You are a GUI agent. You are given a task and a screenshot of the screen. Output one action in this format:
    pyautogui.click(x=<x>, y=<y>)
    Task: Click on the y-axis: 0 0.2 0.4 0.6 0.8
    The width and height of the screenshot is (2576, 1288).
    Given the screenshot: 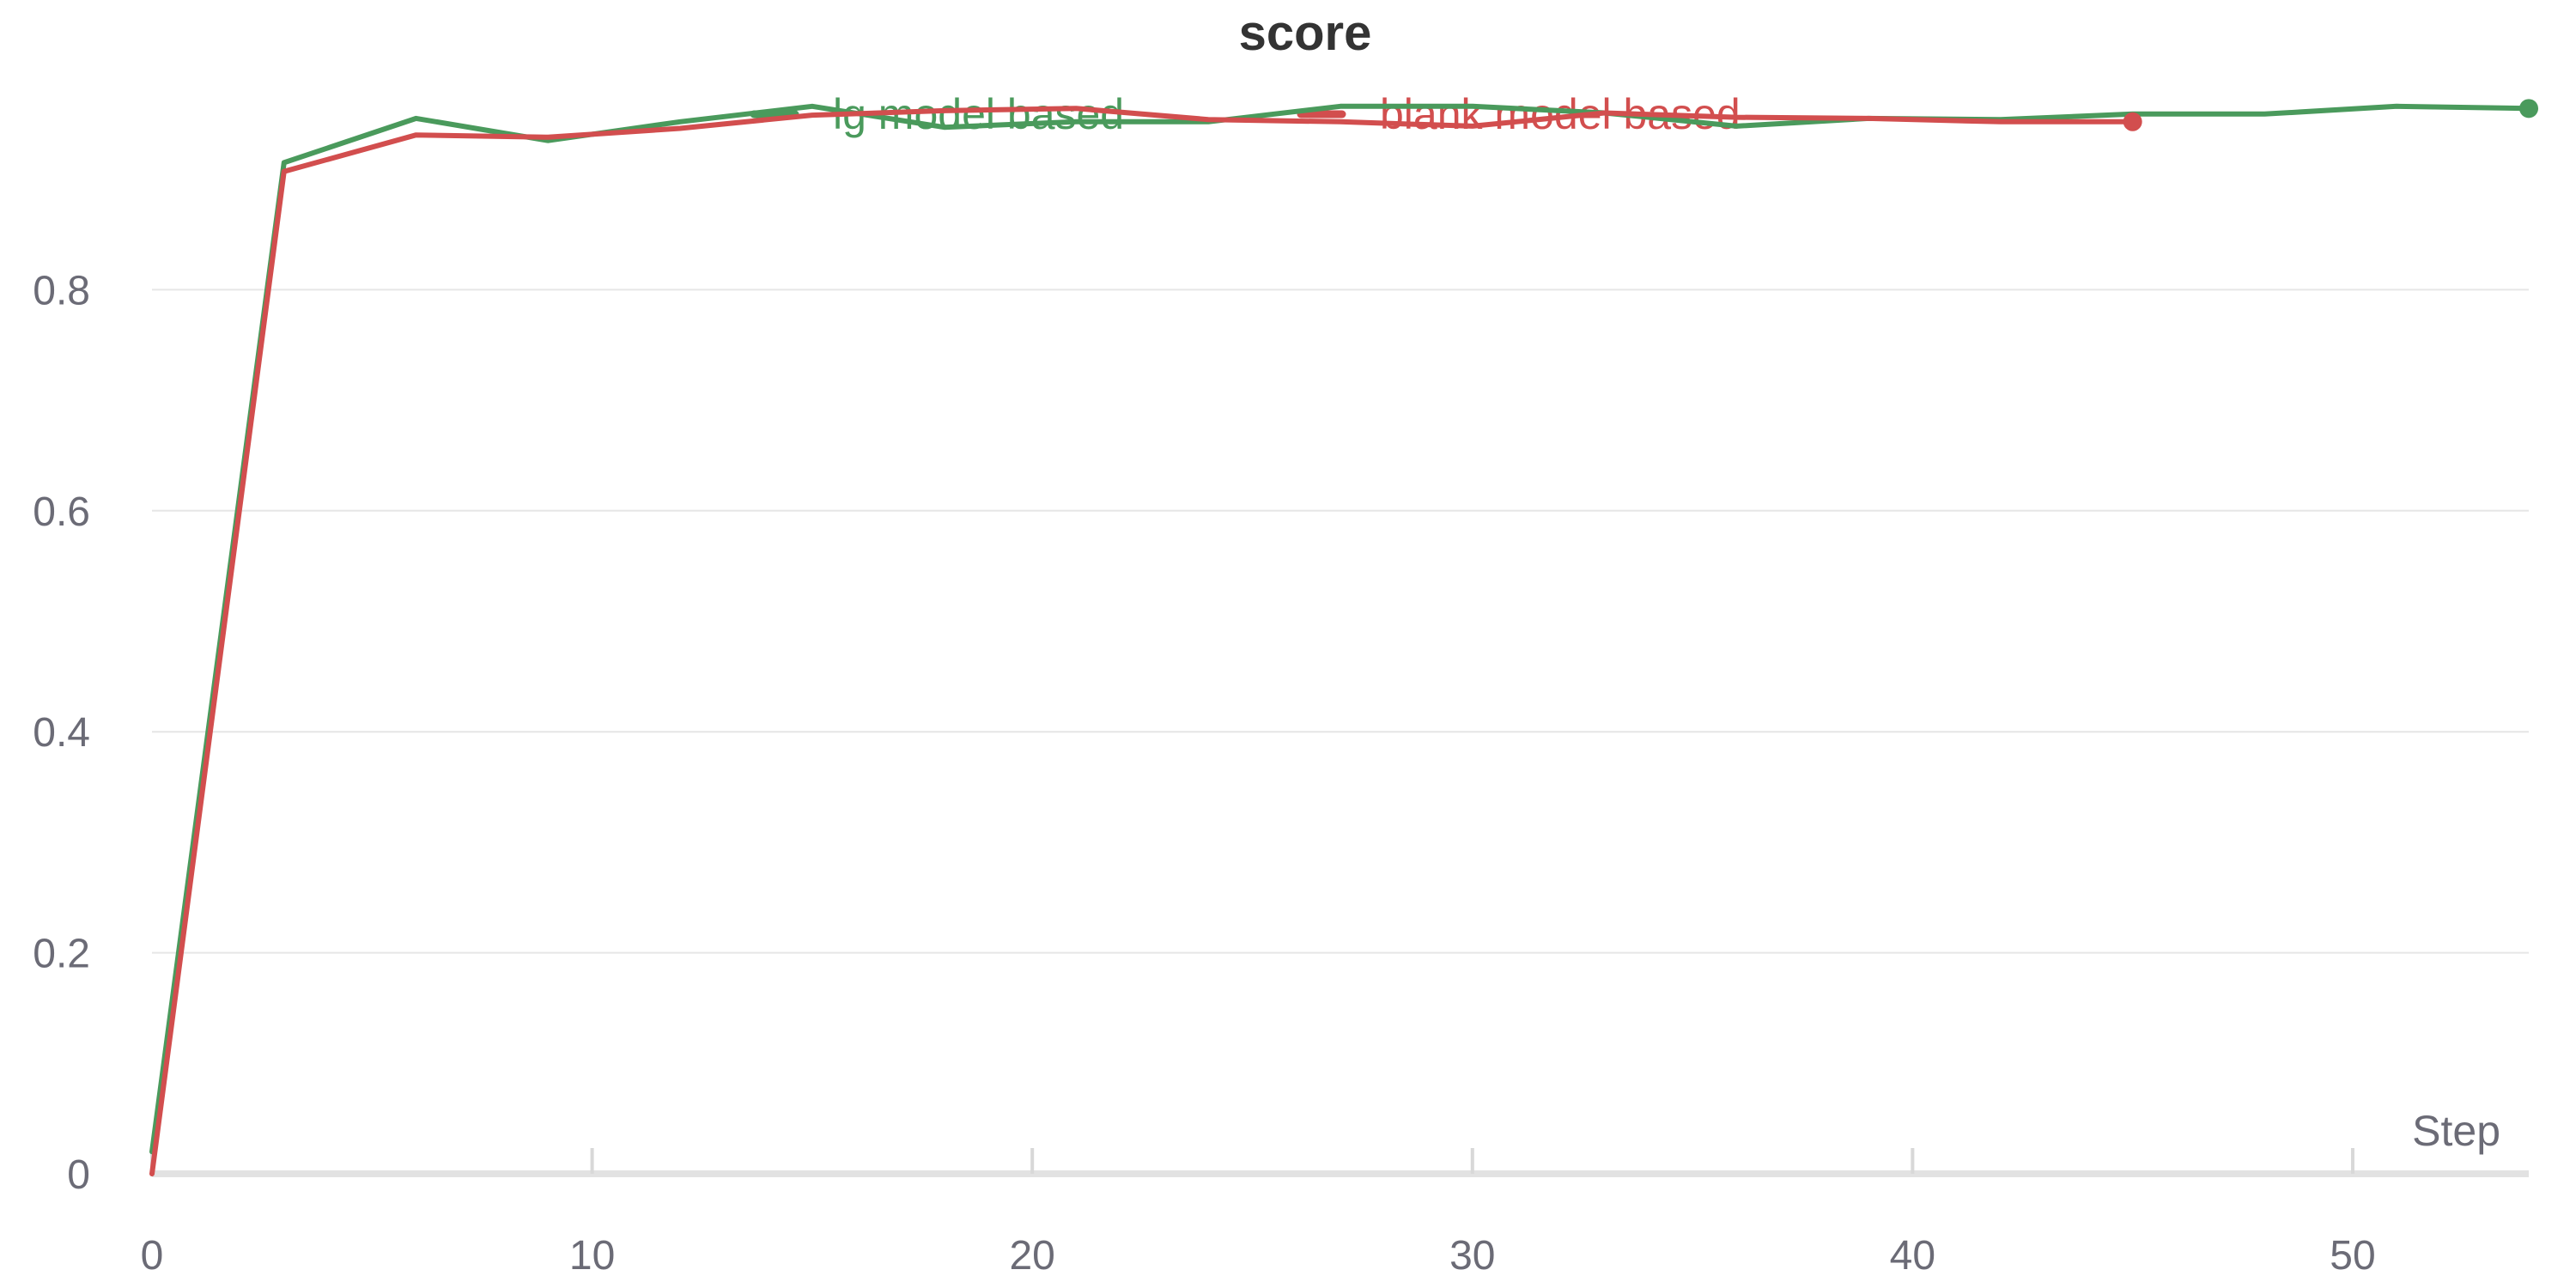 What is the action you would take?
    pyautogui.click(x=61, y=733)
    